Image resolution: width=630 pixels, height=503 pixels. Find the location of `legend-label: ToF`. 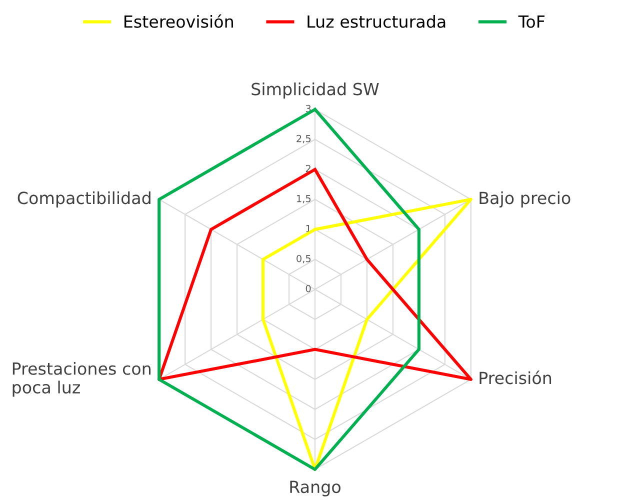

legend-label: ToF is located at coordinates (531, 22).